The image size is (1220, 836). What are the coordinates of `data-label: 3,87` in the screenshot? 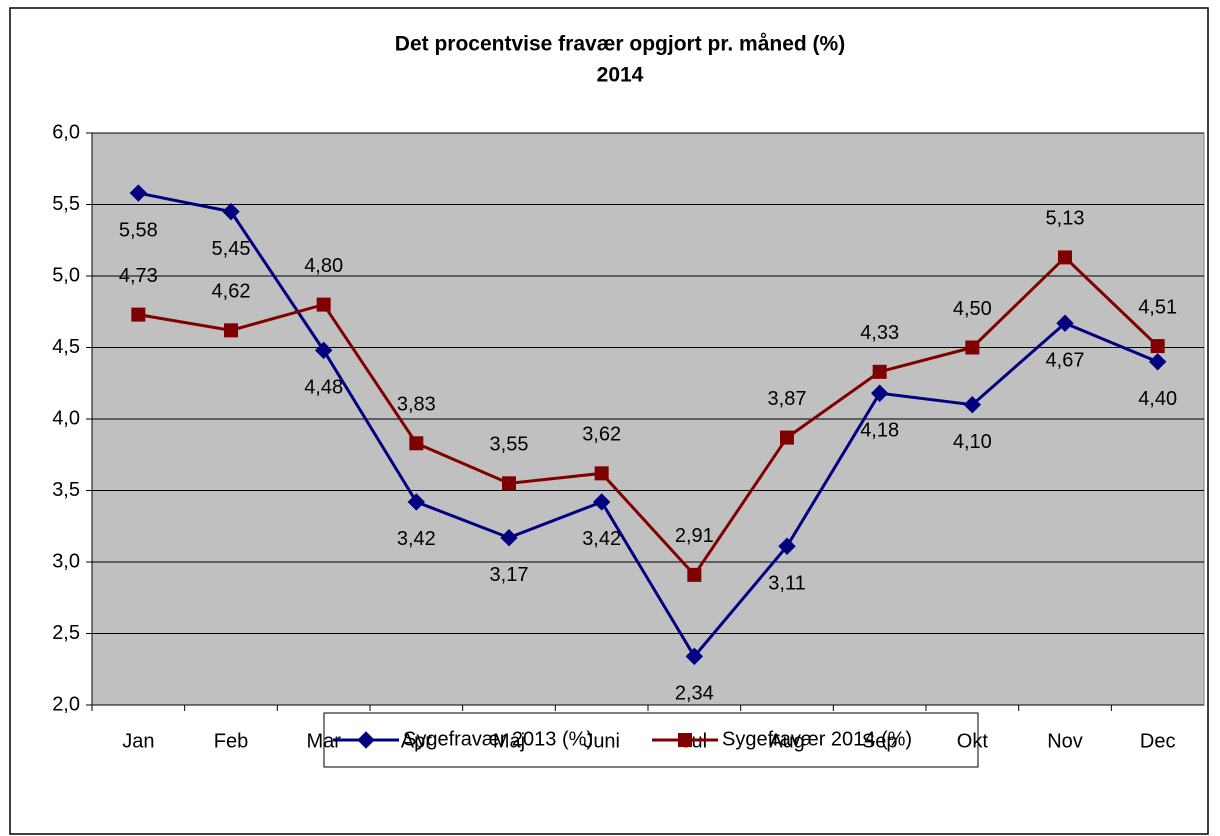 It's located at (787, 399).